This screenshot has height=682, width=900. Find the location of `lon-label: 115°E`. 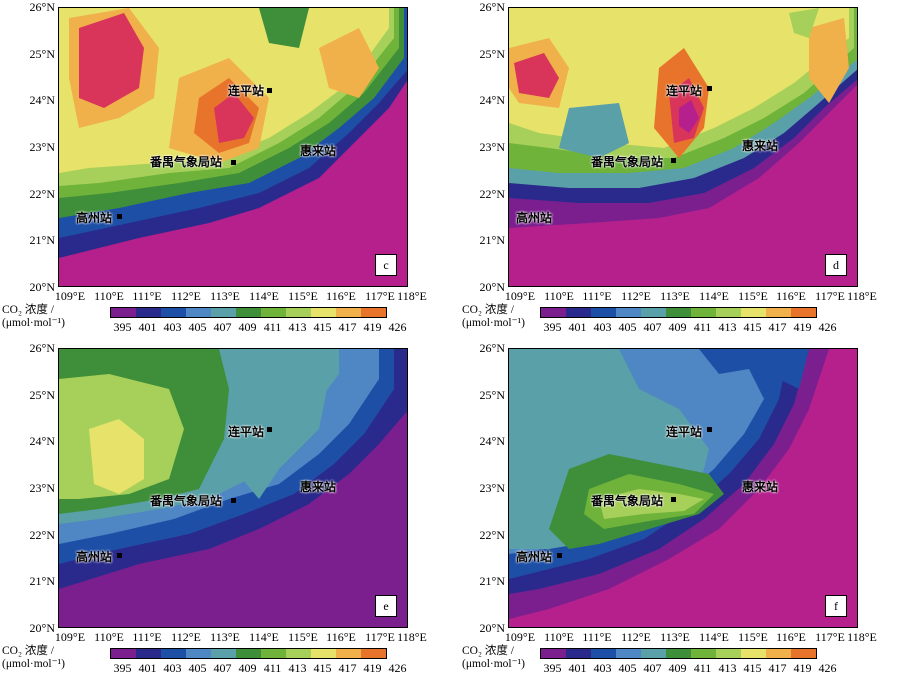

lon-label: 115°E is located at coordinates (303, 296).